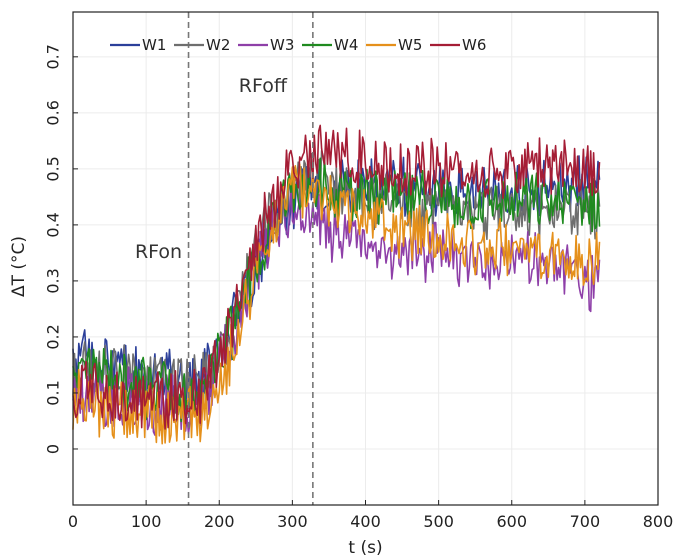 The image size is (676, 558). I want to click on y-tick-label: 0.2, so click(53, 336).